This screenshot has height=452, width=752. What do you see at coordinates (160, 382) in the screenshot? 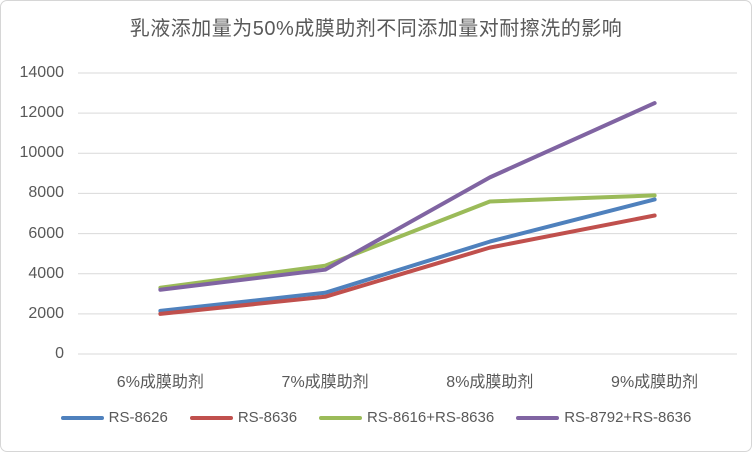
I see `x-axis-category-label: 6%成膜助剂` at bounding box center [160, 382].